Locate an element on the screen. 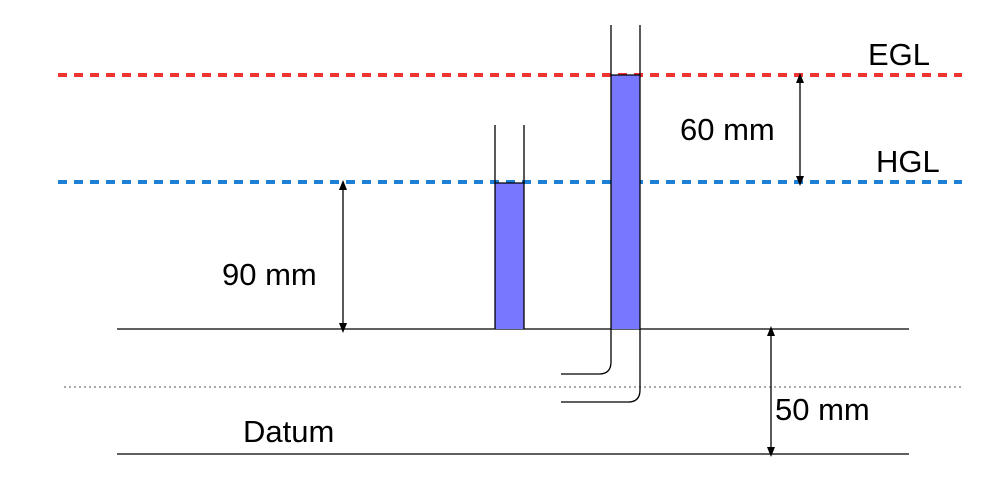 The height and width of the screenshot is (486, 986). pitot-tube-right-wall is located at coordinates (601, 214).